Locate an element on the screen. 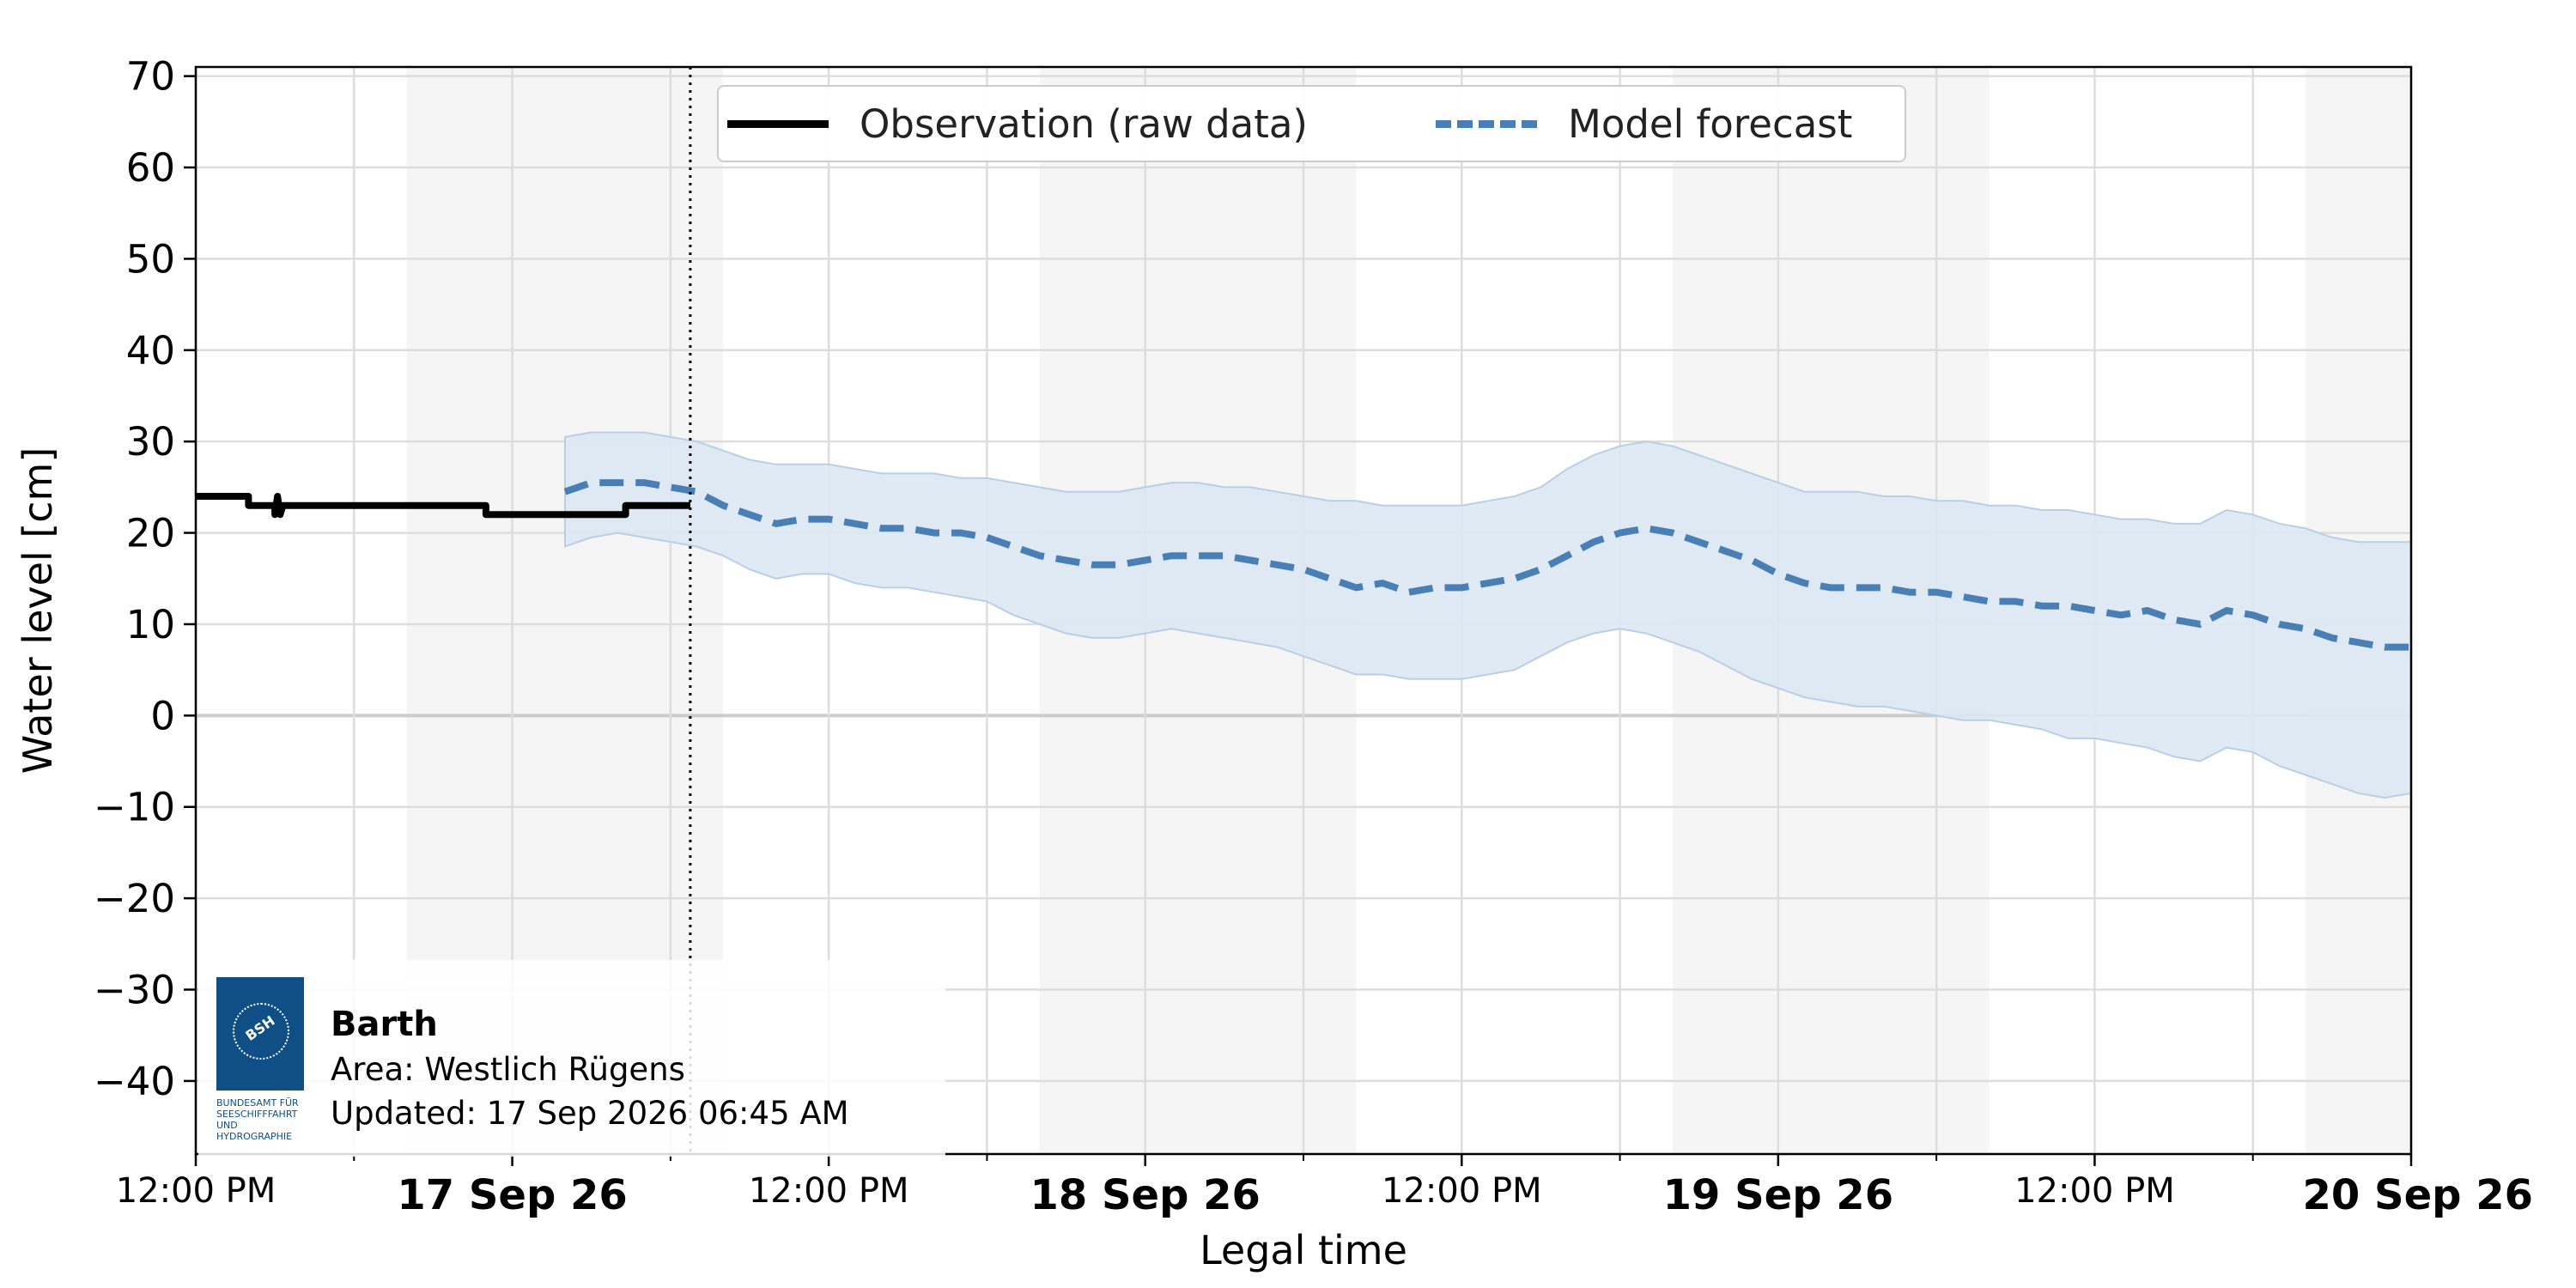 This screenshot has height=1288, width=2576. legend-label-forecast: Model forecast is located at coordinates (1711, 123).